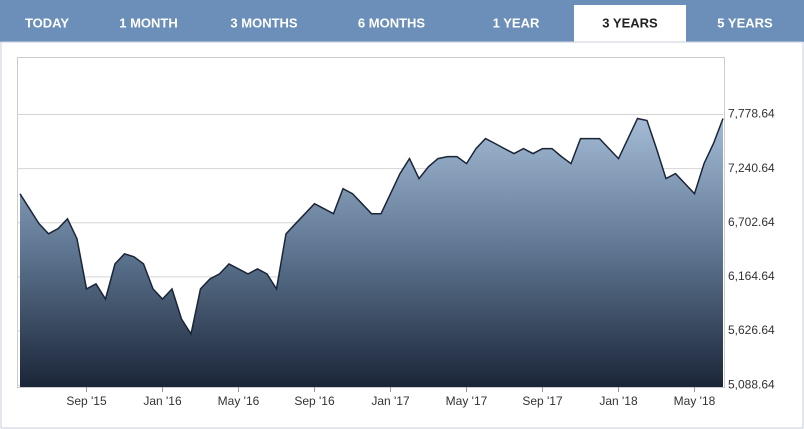 Image resolution: width=804 pixels, height=429 pixels. I want to click on tab: 3 YEARS, so click(630, 22).